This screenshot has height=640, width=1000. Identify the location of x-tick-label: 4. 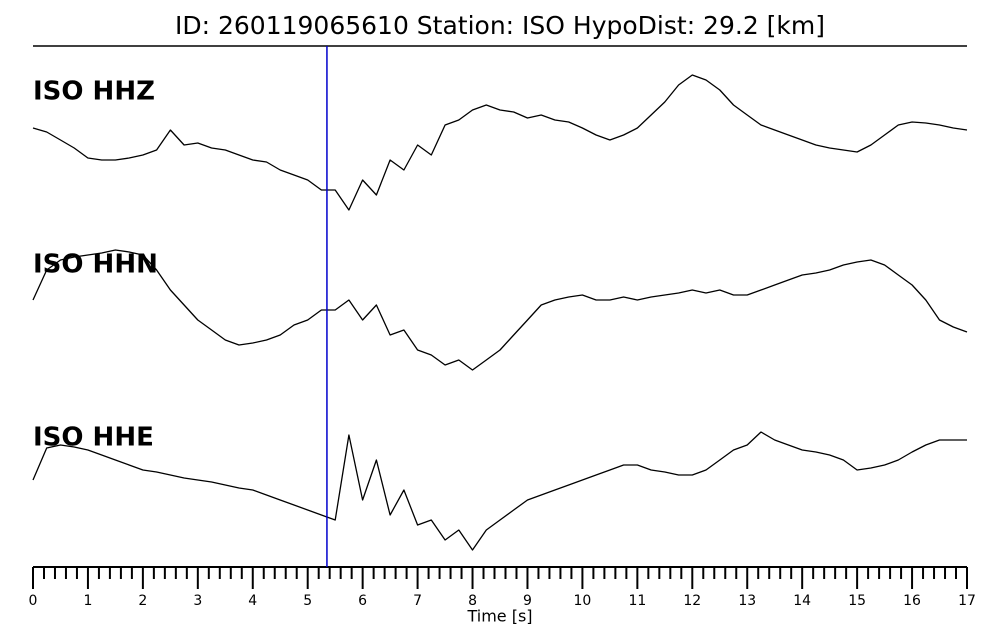
(252, 601).